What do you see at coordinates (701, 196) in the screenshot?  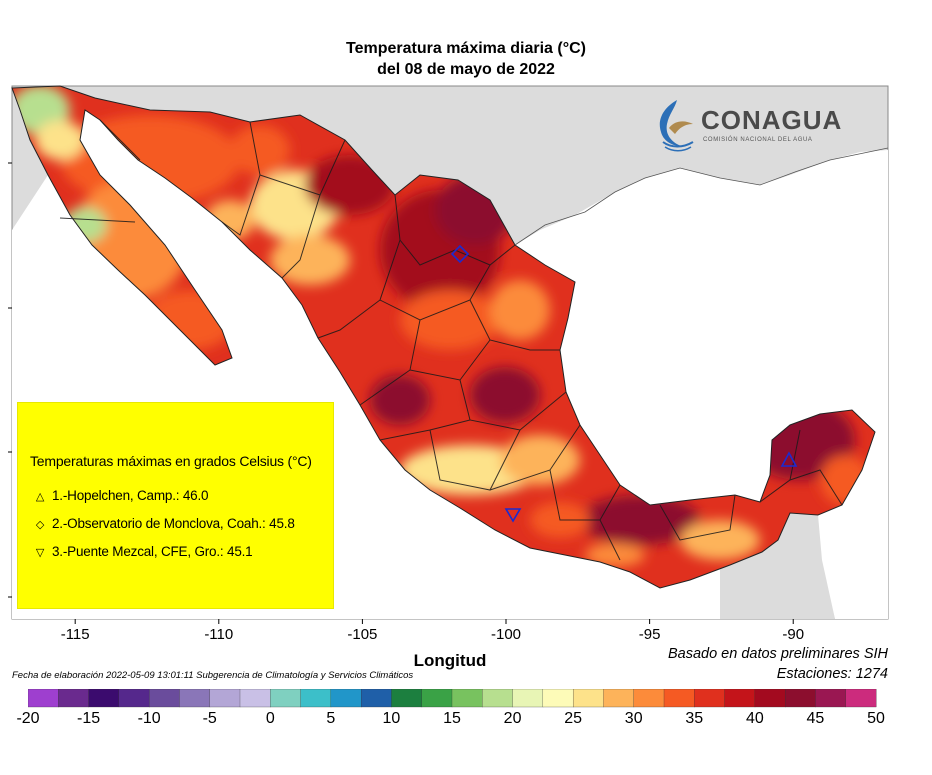 I see `us-coastline` at bounding box center [701, 196].